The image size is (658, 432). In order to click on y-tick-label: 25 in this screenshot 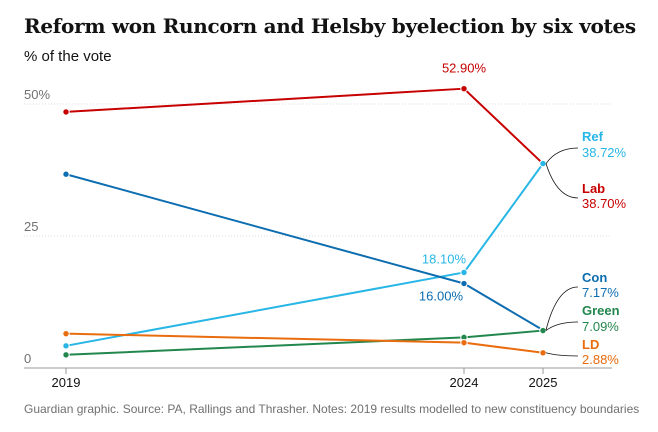, I will do `click(31, 226)`.